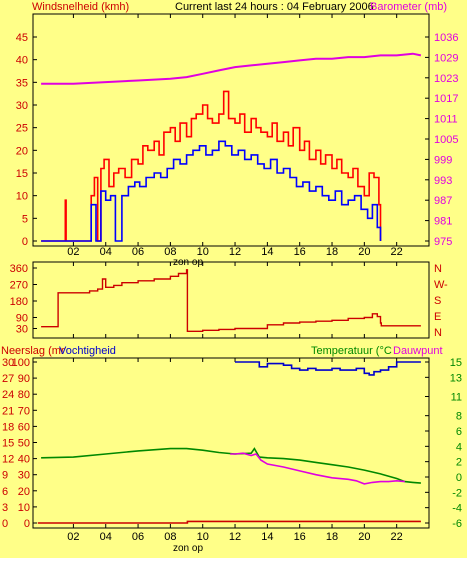 This screenshot has height=563, width=467. Describe the element at coordinates (317, 468) in the screenshot. I see `dewpoint-series` at that location.